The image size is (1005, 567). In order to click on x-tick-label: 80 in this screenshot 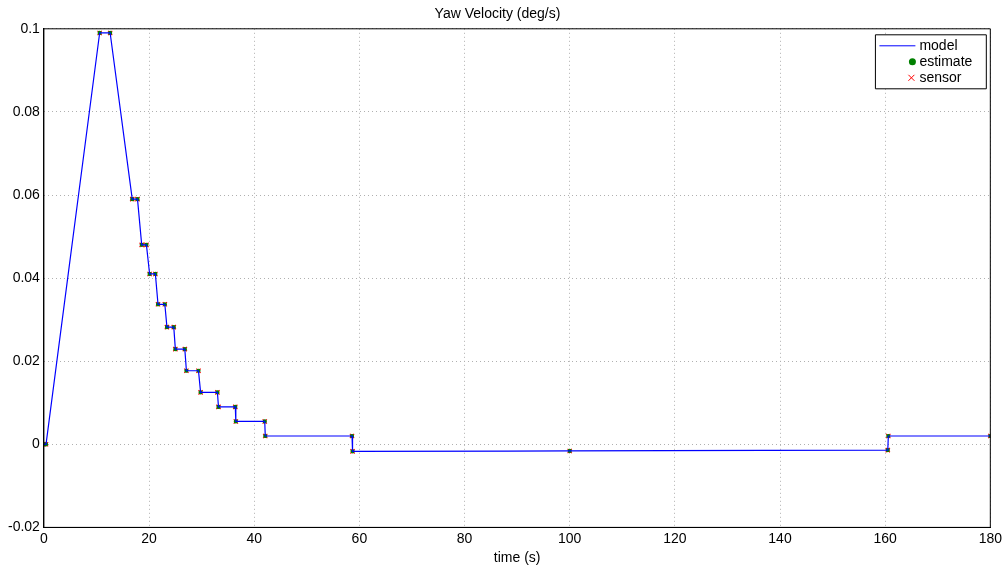, I will do `click(464, 537)`.